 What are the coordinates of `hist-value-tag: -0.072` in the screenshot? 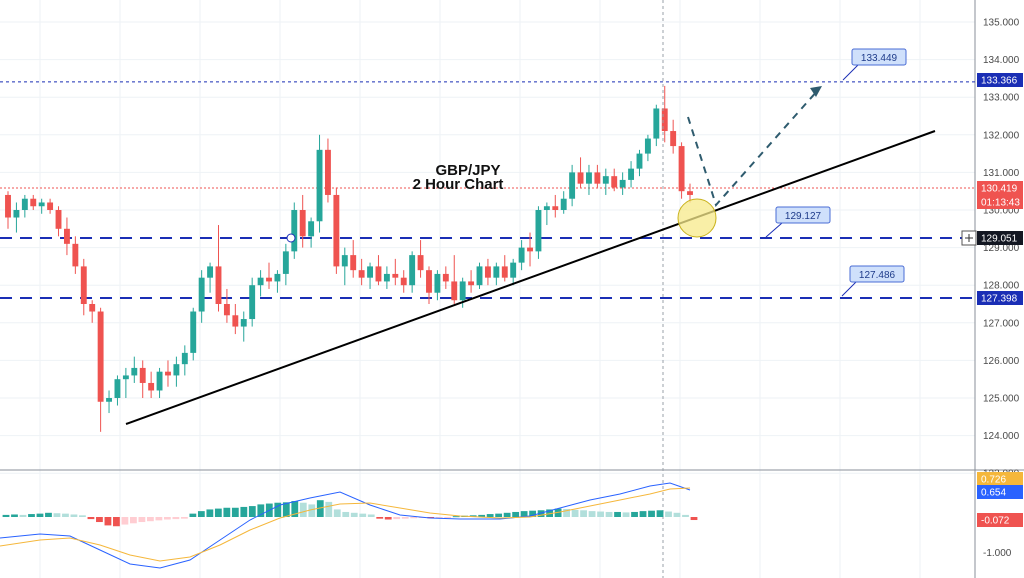 It's located at (1000, 520).